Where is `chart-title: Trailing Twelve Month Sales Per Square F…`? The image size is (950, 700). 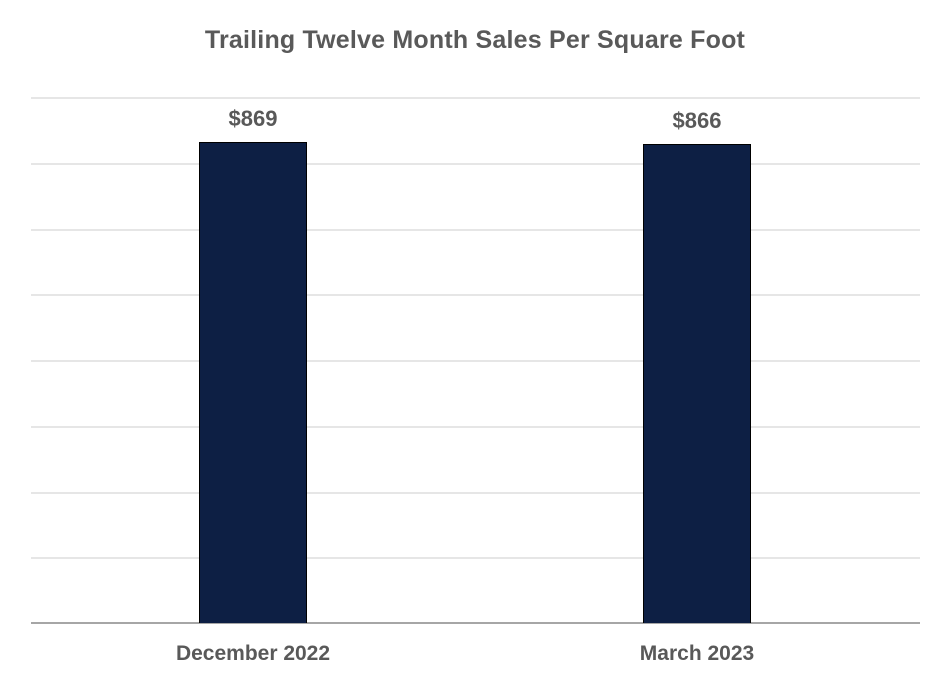
chart-title: Trailing Twelve Month Sales Per Square F… is located at coordinates (475, 40).